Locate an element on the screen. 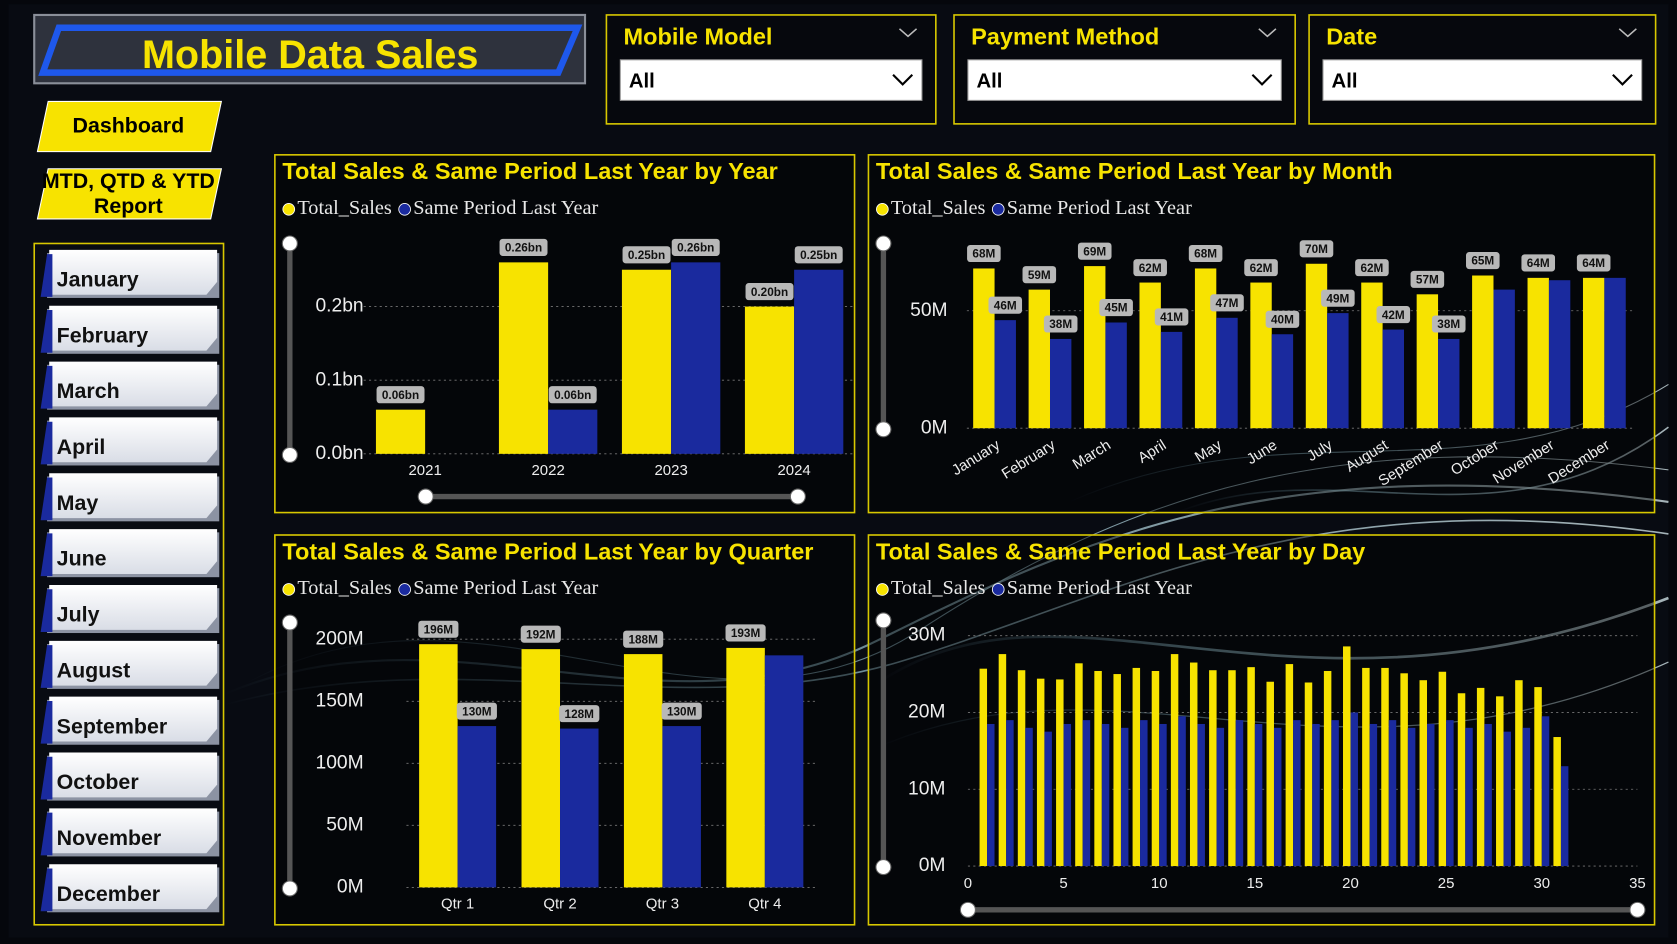 The height and width of the screenshot is (944, 1677). y-tick-label: 0.2bn is located at coordinates (339, 306).